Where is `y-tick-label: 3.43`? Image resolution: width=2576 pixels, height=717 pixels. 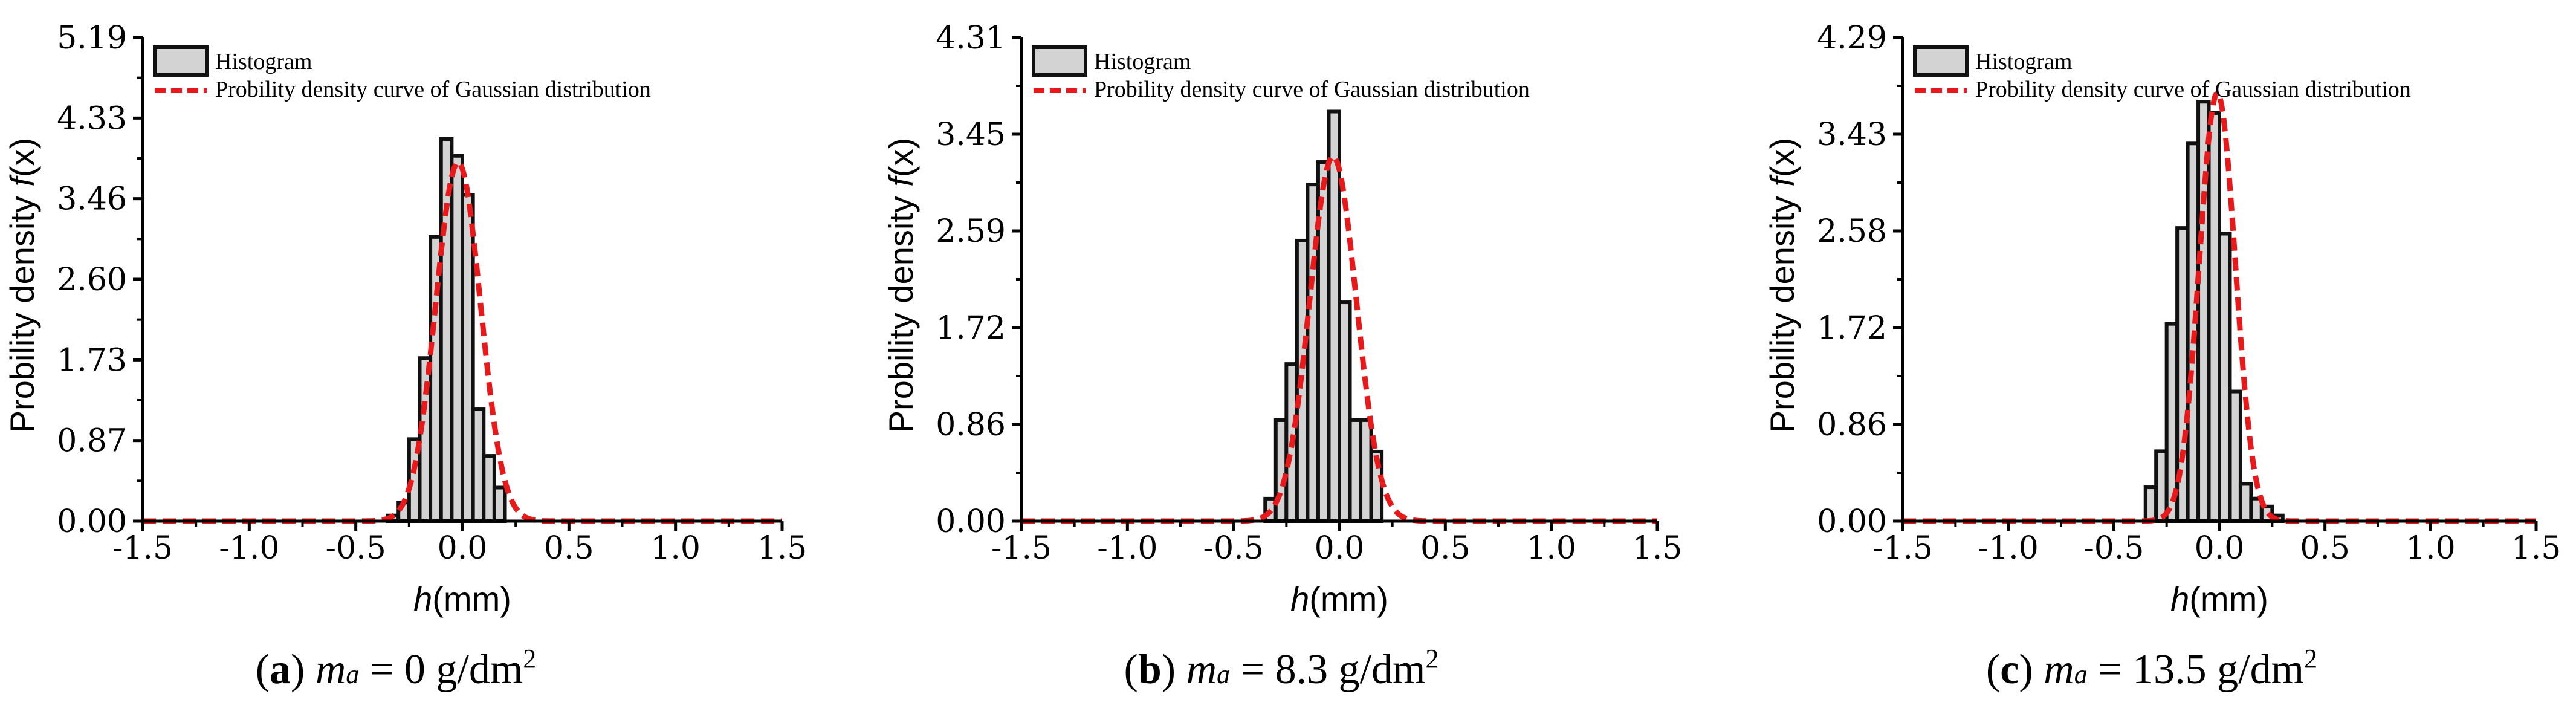 y-tick-label: 3.43 is located at coordinates (1852, 135).